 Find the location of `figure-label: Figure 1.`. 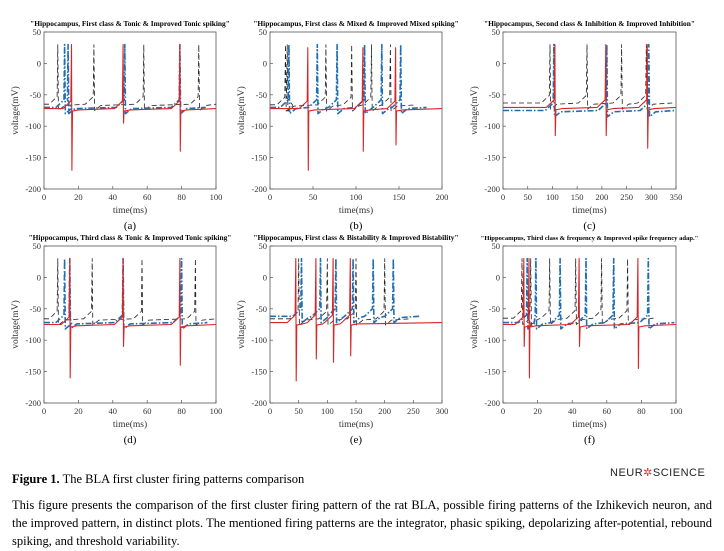

figure-label: Figure 1. is located at coordinates (36, 479).